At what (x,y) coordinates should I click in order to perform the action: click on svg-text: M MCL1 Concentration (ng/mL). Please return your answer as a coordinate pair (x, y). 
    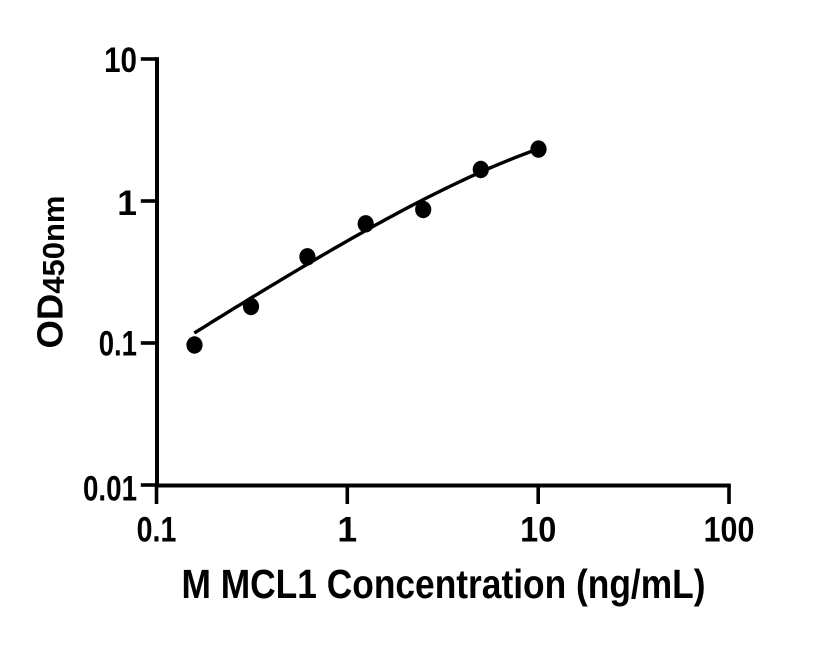
    Looking at the image, I should click on (444, 584).